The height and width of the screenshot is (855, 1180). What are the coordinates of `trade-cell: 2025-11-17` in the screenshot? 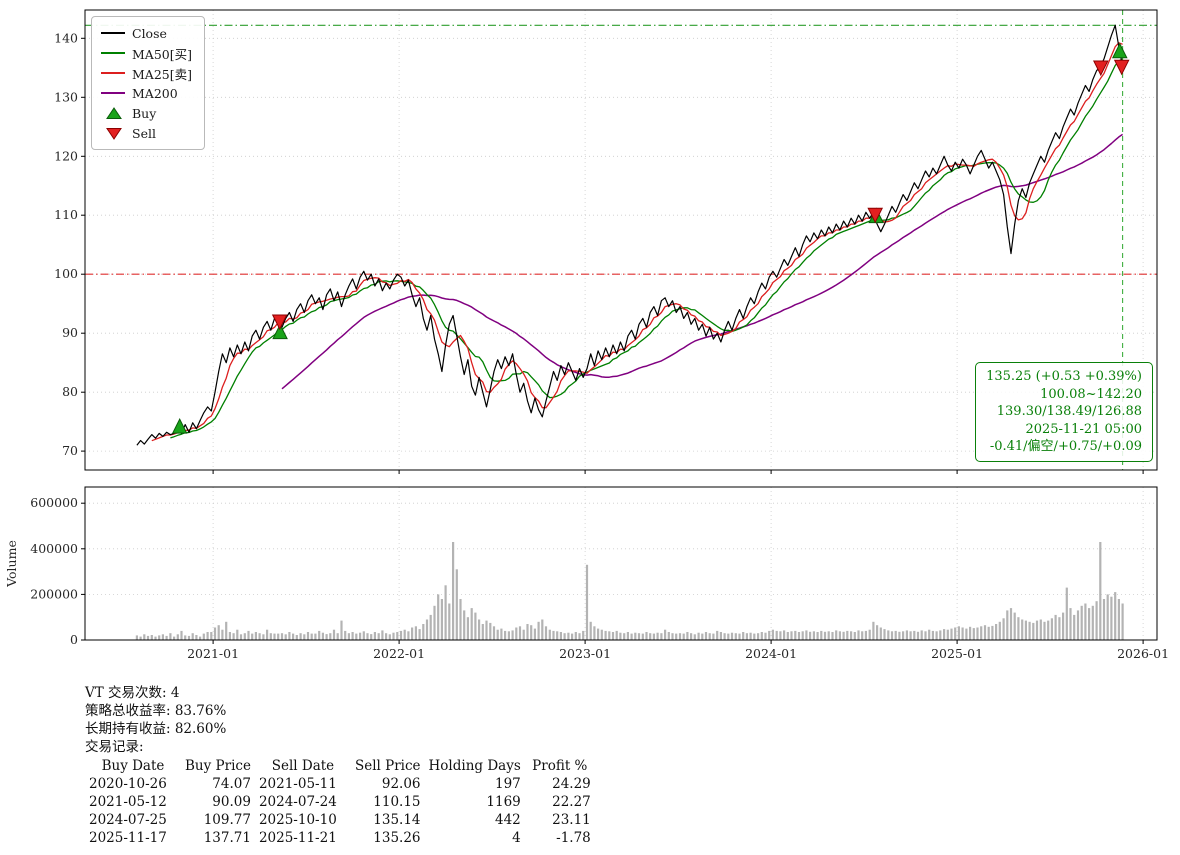 It's located at (128, 838).